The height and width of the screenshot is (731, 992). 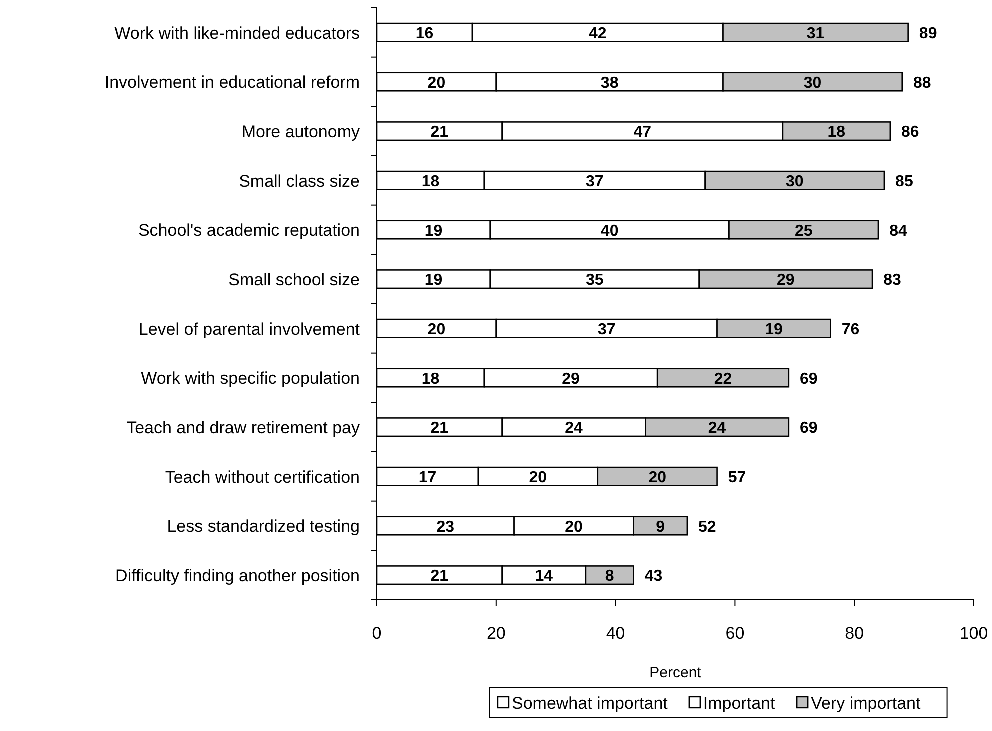 I want to click on y-tick-label: Small class size, so click(x=299, y=181).